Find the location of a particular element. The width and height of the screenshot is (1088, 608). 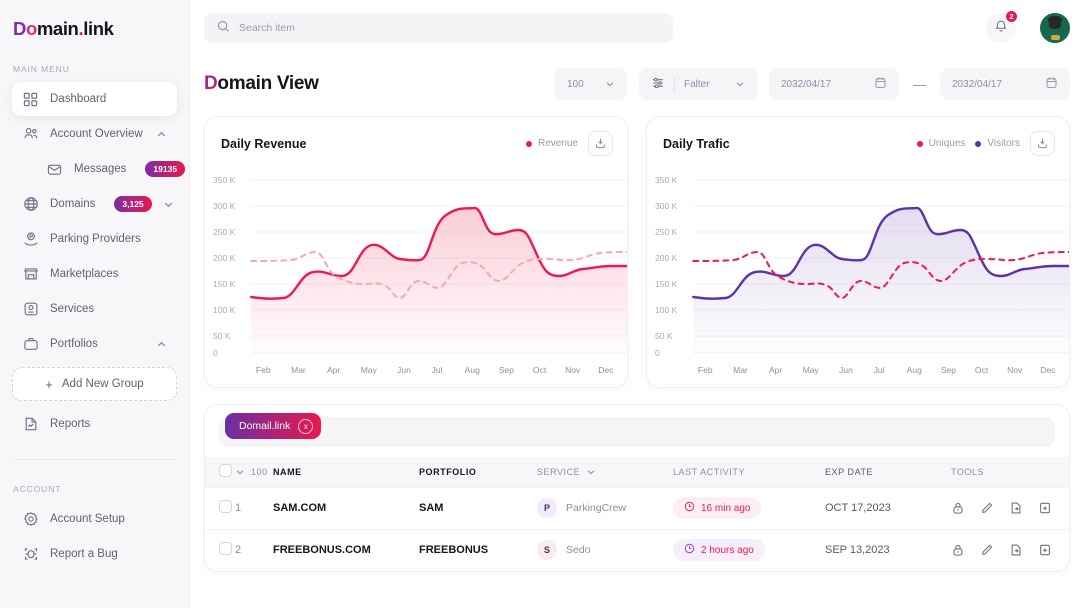

legend-item-revenue: Revenue is located at coordinates (551, 143).